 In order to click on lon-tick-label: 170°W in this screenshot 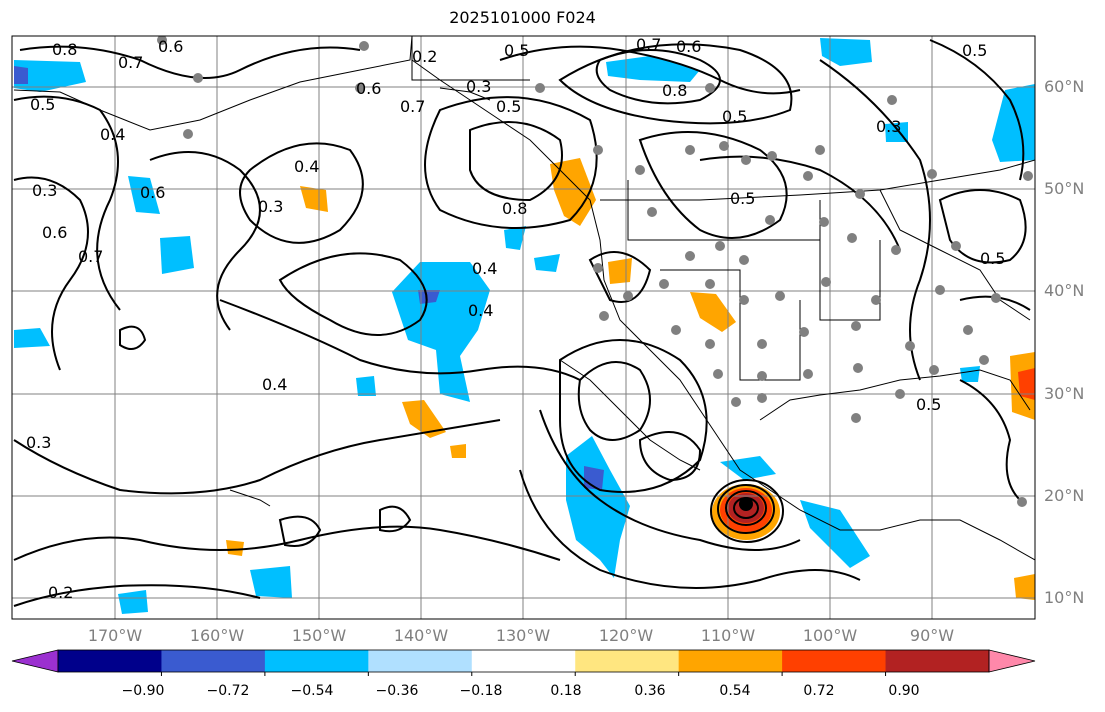, I will do `click(115, 635)`.